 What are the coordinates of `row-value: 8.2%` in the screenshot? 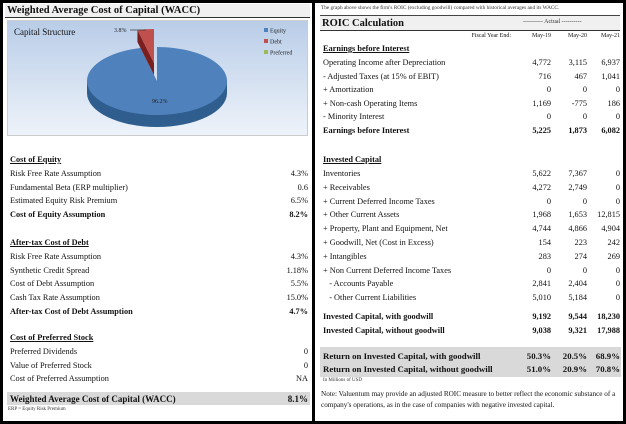 It's located at (298, 215).